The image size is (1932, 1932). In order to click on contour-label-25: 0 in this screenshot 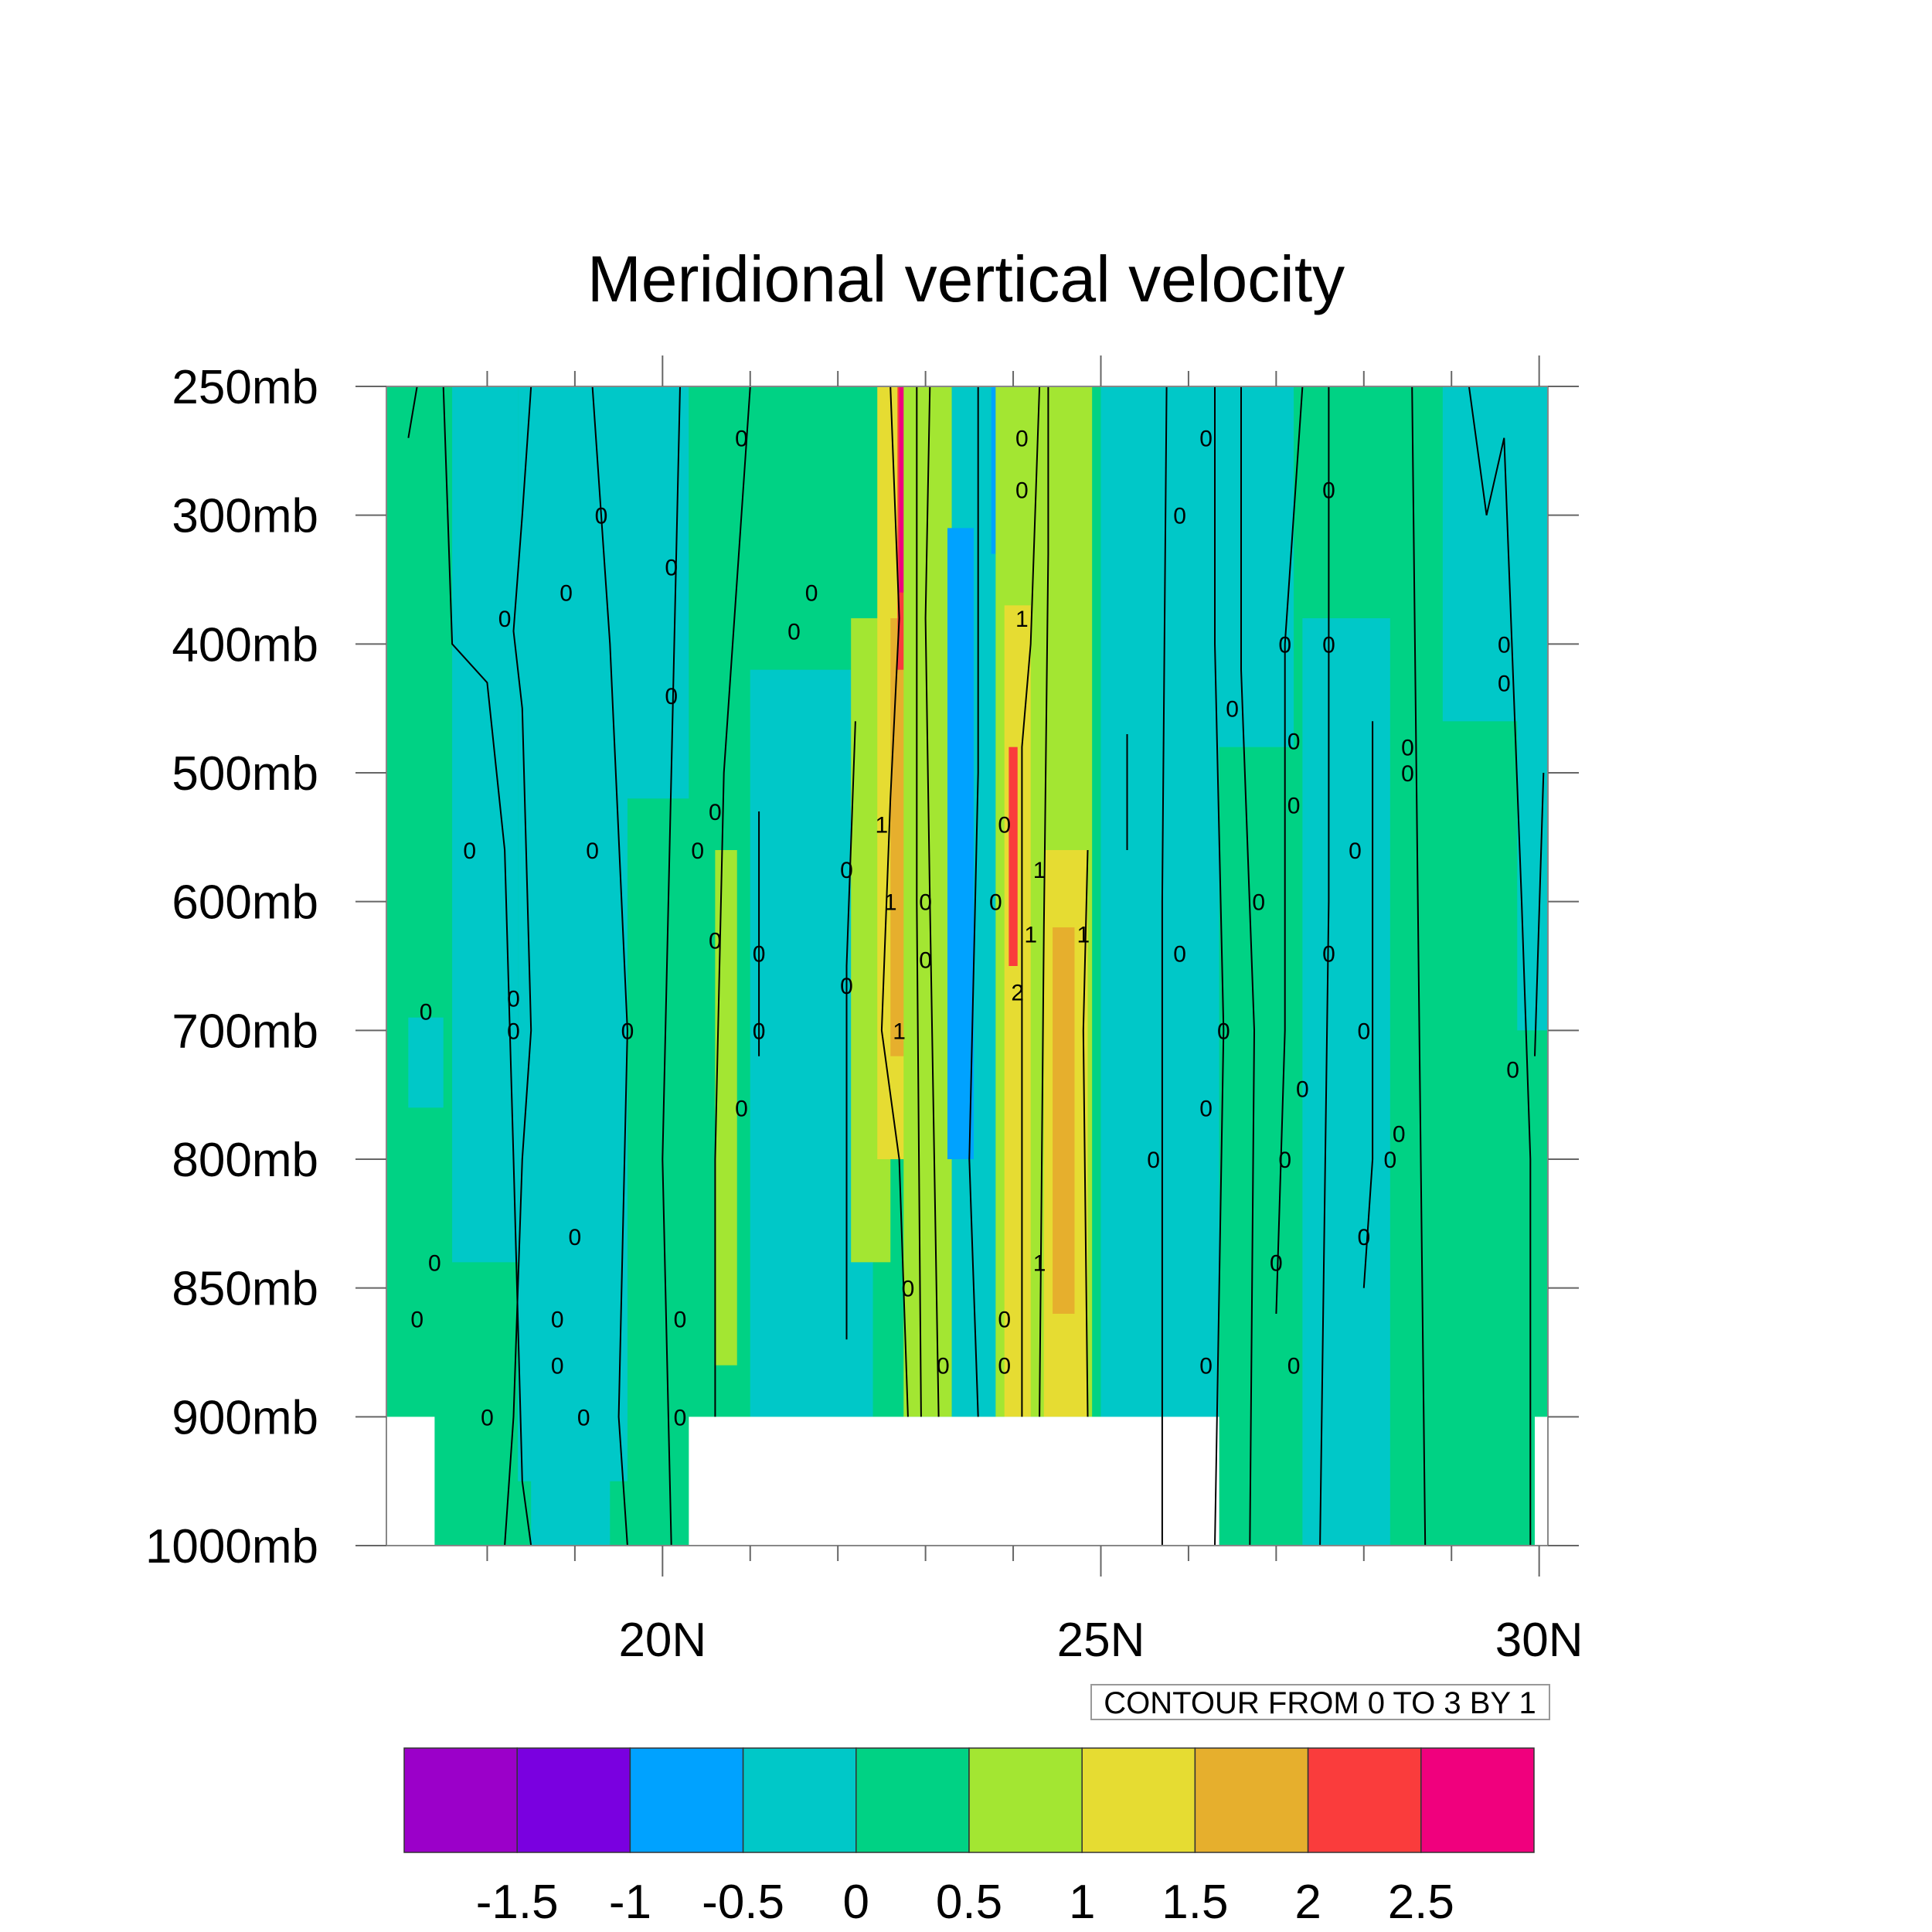, I will do `click(435, 1263)`.